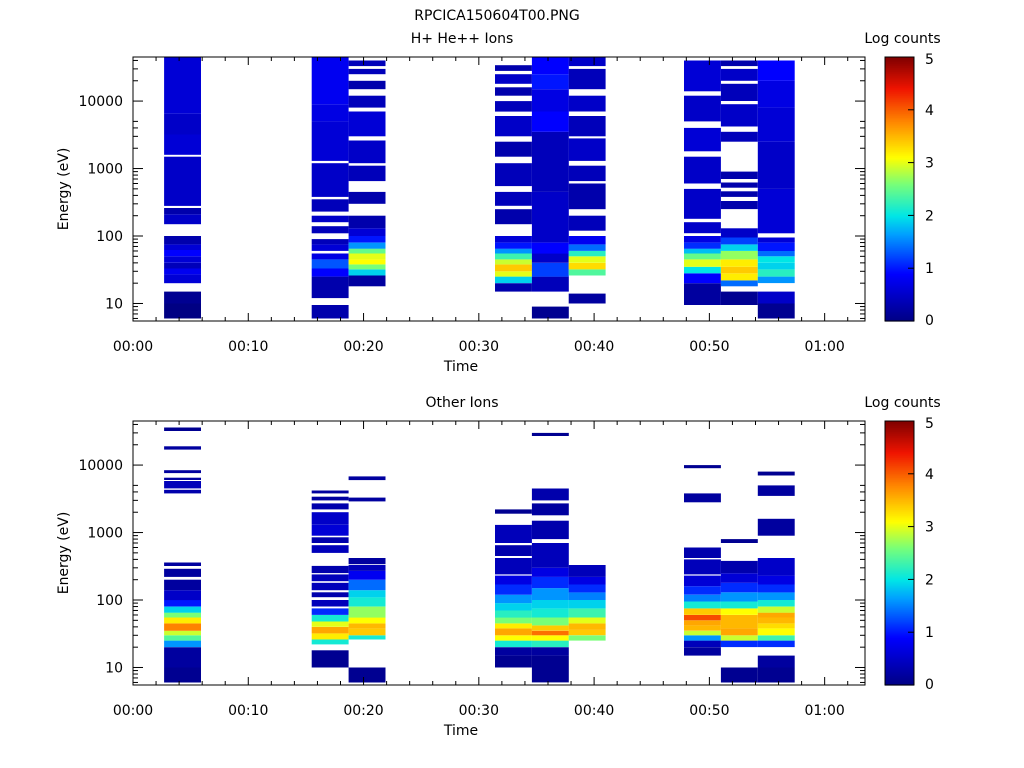 This screenshot has height=768, width=1024. What do you see at coordinates (64, 553) in the screenshot?
I see `y-axis-label: Energy (eV)` at bounding box center [64, 553].